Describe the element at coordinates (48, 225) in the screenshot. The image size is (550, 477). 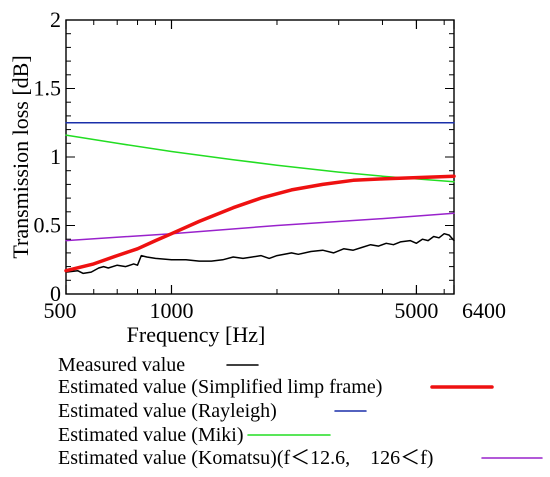
I see `y-tick-label: 0.5` at that location.